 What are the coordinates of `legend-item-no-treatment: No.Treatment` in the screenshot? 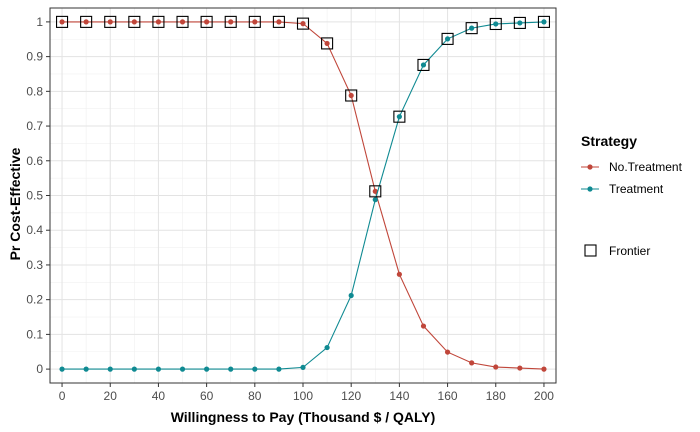 It's located at (632, 167).